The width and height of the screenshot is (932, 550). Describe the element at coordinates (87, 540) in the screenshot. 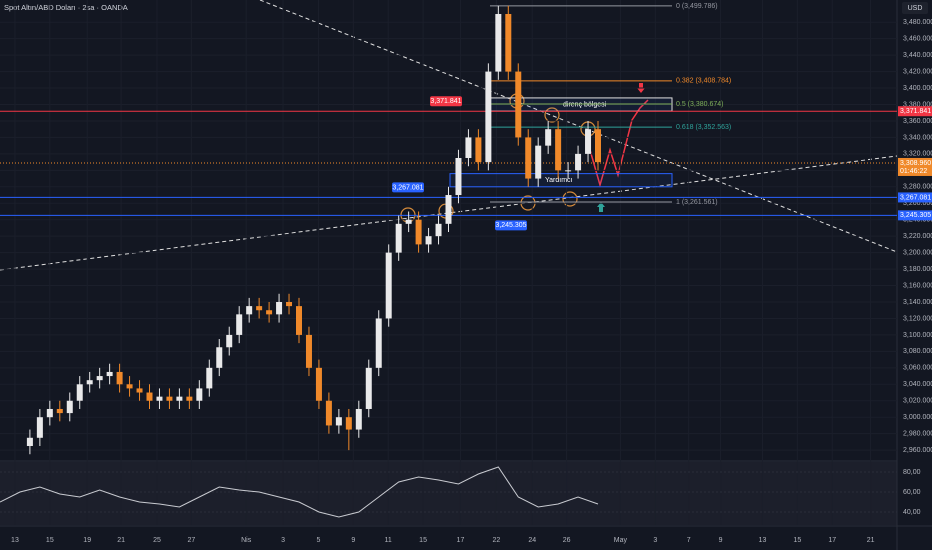

I see `x-tick-label: 19` at that location.